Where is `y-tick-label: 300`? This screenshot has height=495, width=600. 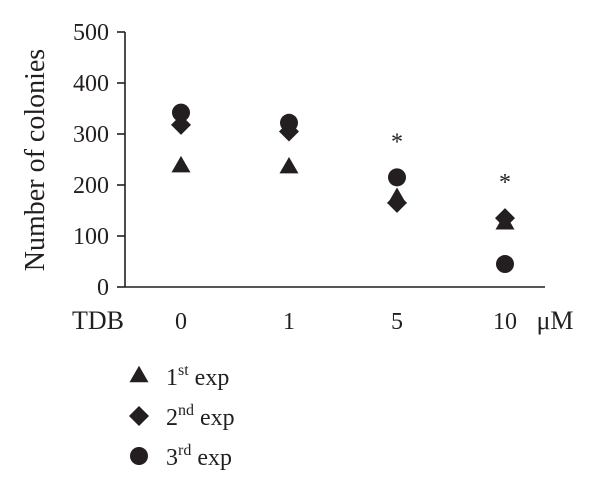
y-tick-label: 300 is located at coordinates (91, 135).